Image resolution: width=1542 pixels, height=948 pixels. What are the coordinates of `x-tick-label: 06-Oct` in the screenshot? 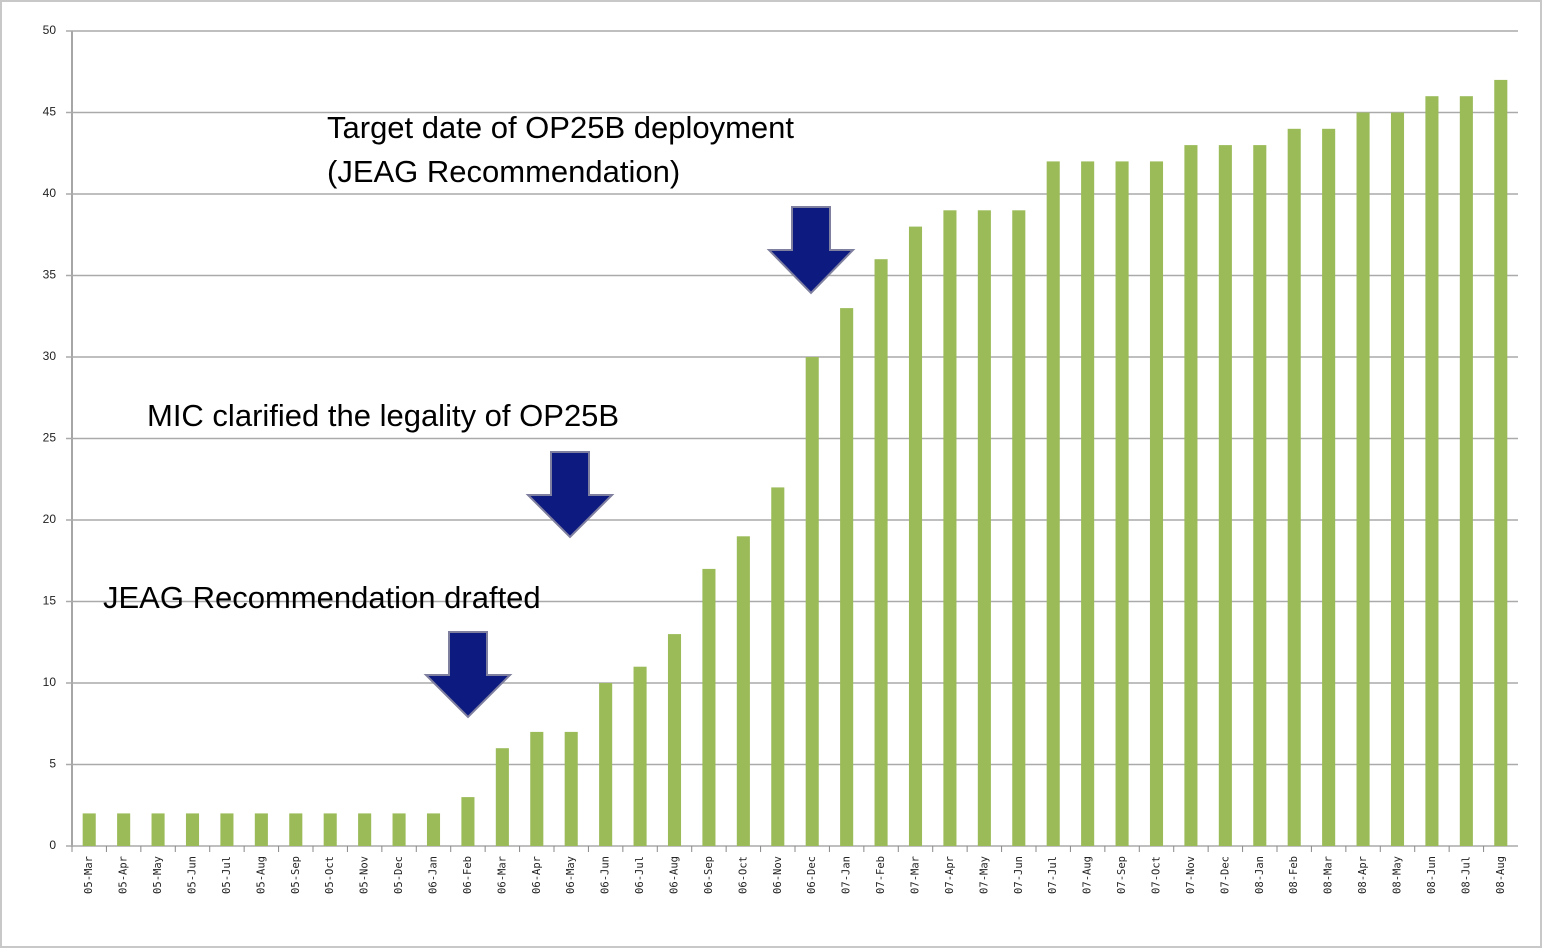 It's located at (743, 875).